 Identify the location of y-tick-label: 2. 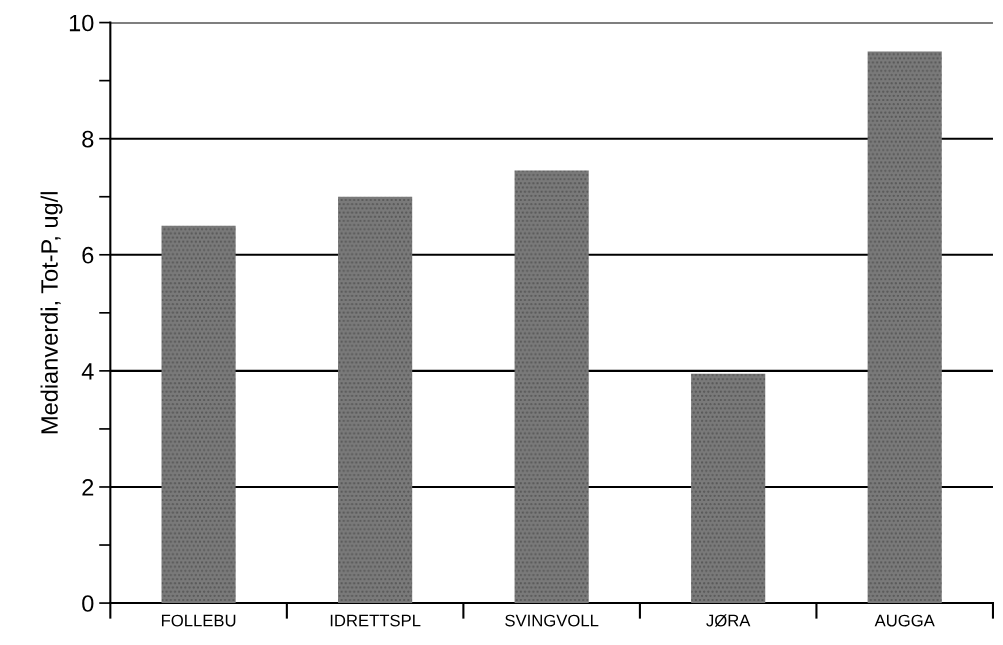
(88, 487).